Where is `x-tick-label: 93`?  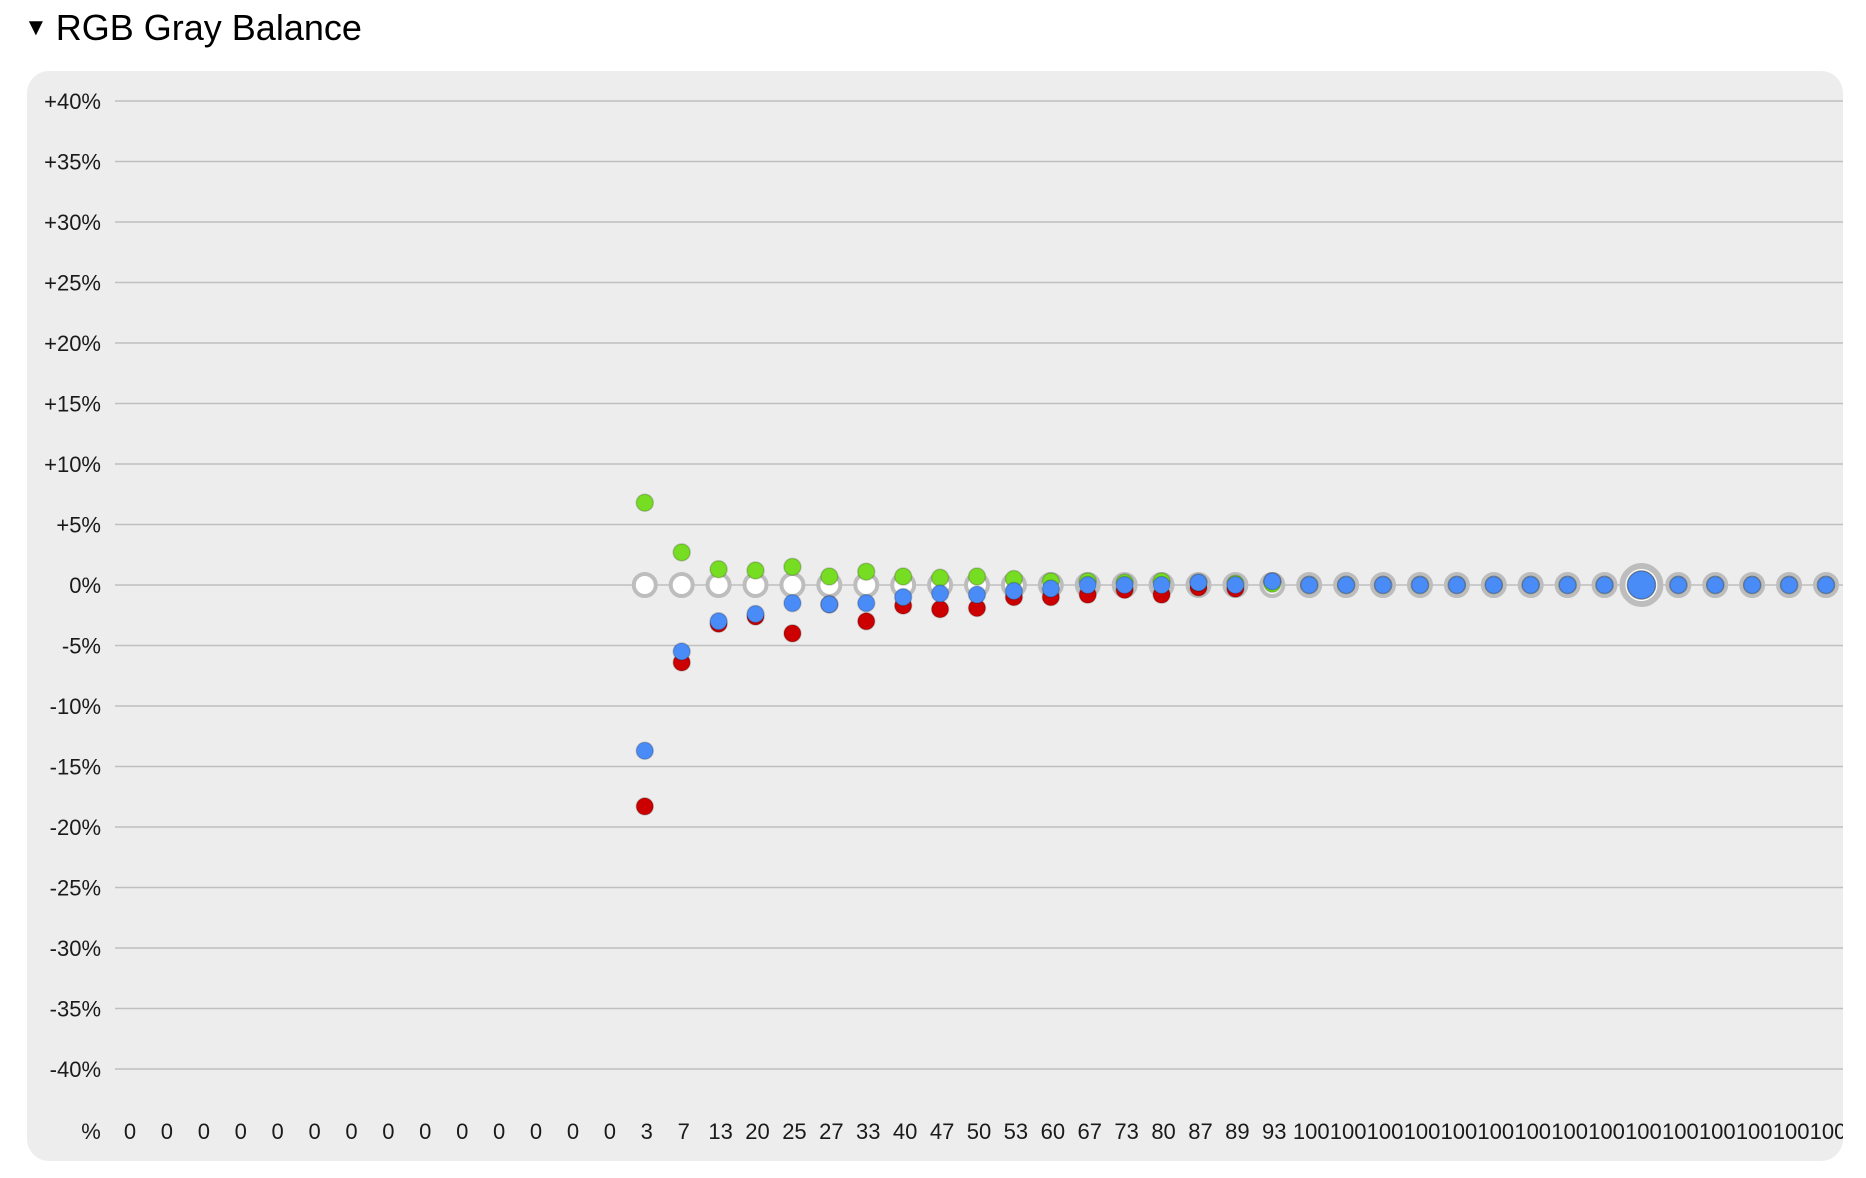
x-tick-label: 93 is located at coordinates (1274, 1131).